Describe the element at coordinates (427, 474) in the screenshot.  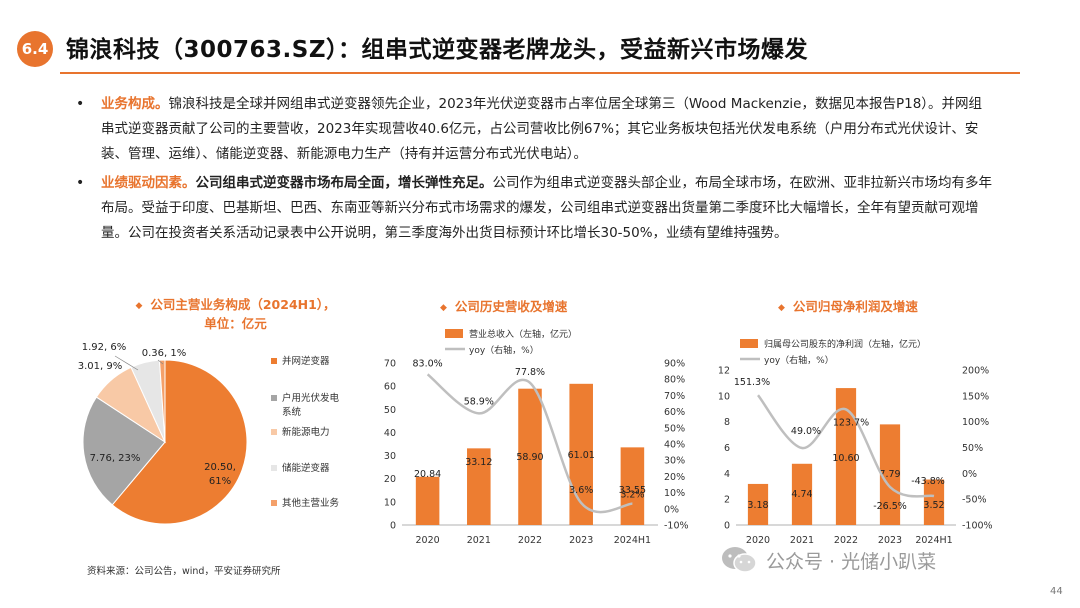
I see `bar-data-label: 20.84` at that location.